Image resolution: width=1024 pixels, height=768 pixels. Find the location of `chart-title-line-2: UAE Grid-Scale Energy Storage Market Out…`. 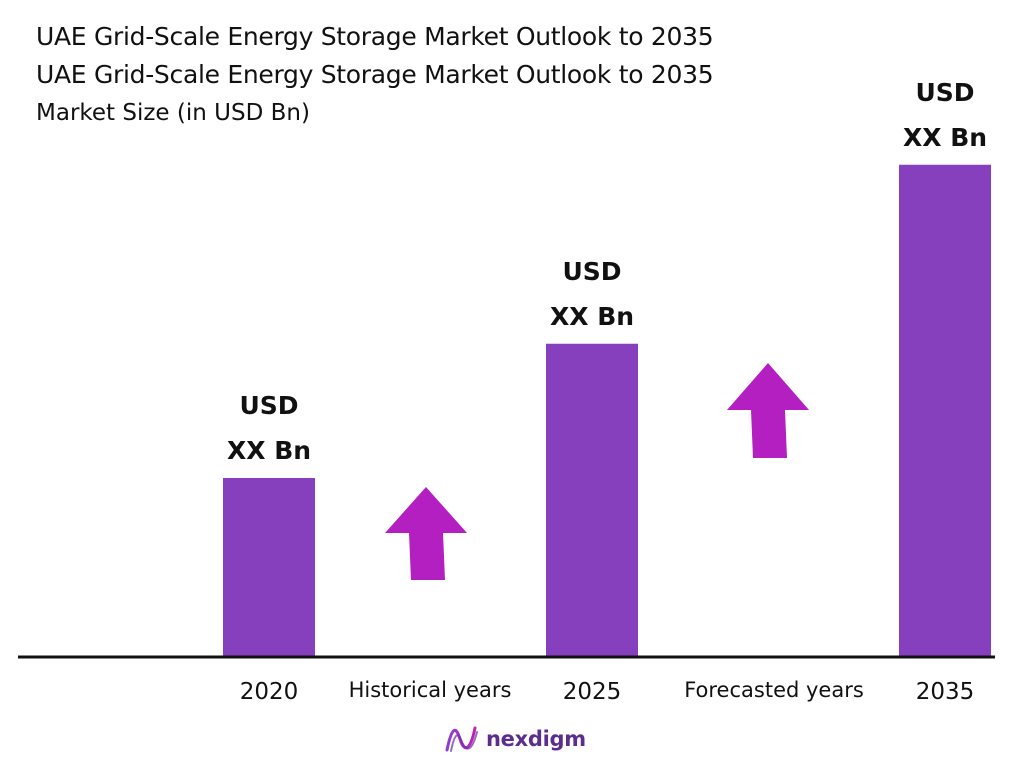

chart-title-line-2: UAE Grid-Scale Energy Storage Market Out… is located at coordinates (375, 74).